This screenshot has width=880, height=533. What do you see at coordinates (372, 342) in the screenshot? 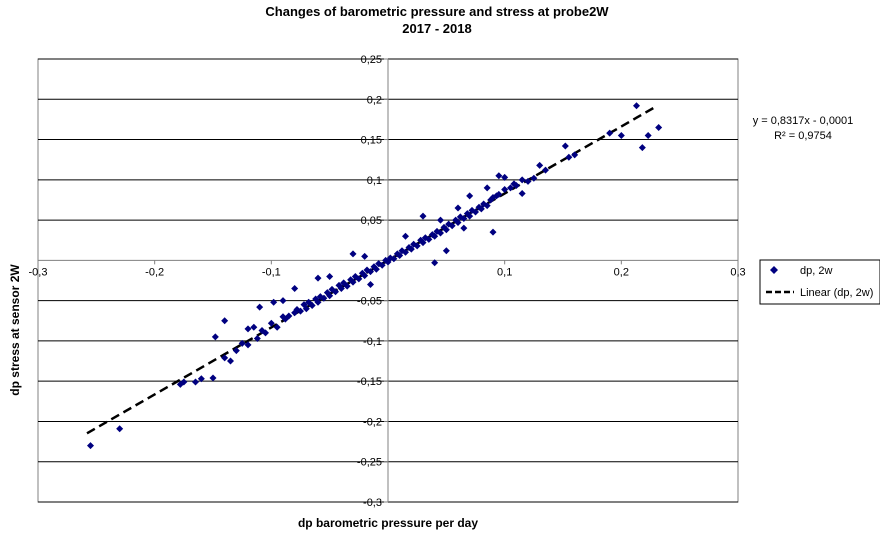
I see `y-tick-label: -0,1` at bounding box center [372, 342].